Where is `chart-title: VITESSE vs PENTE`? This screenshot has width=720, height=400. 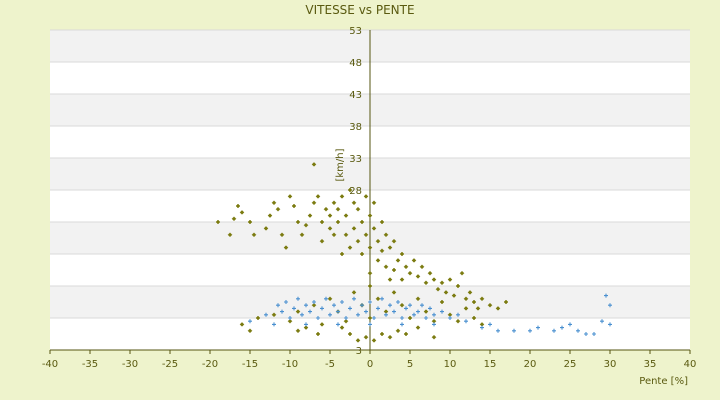
chart-title: VITESSE vs PENTE is located at coordinates (359, 10).